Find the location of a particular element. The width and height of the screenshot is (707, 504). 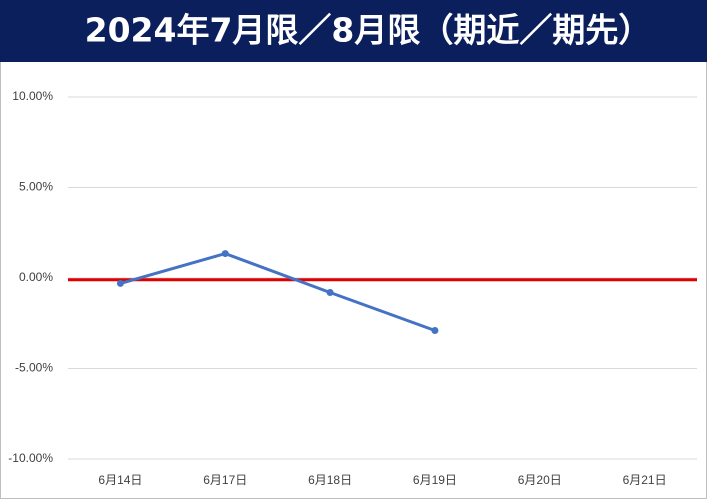

x-tick-label: 6月19日 is located at coordinates (435, 480).